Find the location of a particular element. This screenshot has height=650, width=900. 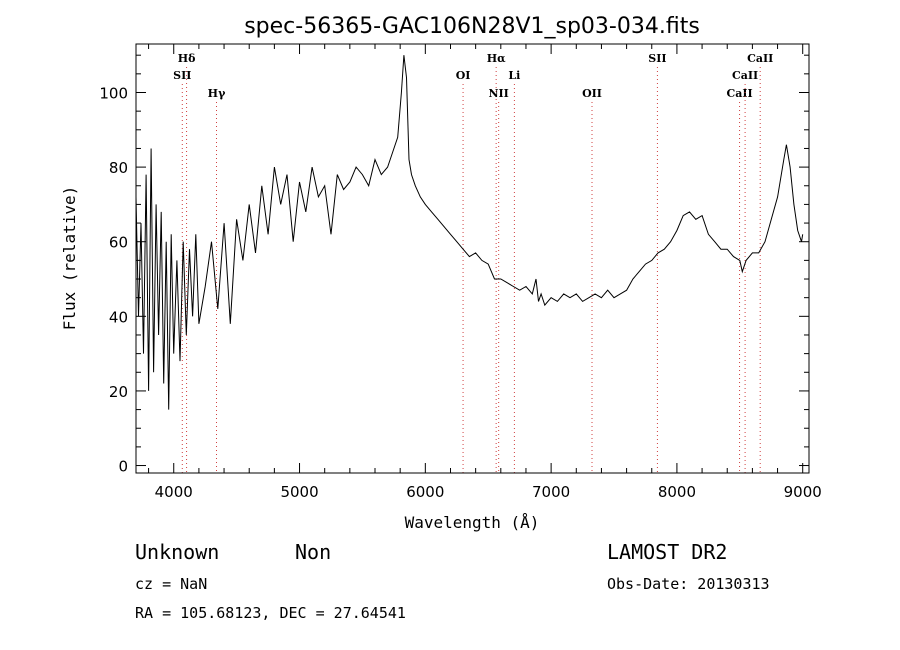

y-tick-label: 20 is located at coordinates (118, 392).